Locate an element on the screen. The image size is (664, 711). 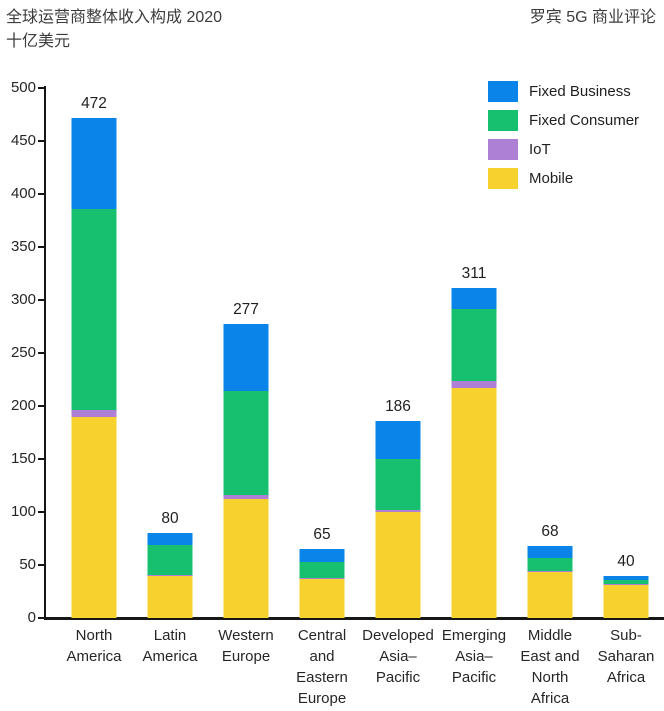
bar-total-label: 472 is located at coordinates (94, 103).